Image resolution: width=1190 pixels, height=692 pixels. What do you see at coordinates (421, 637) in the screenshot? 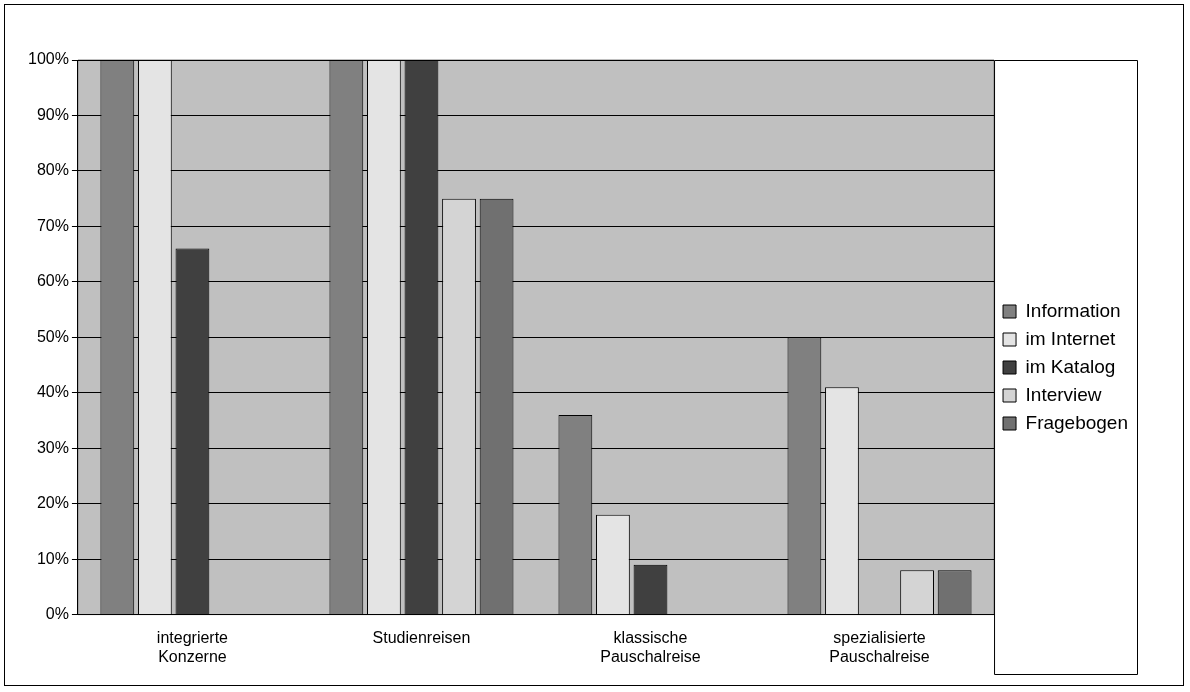
I see `x-tick-label: Studienreisen` at bounding box center [421, 637].